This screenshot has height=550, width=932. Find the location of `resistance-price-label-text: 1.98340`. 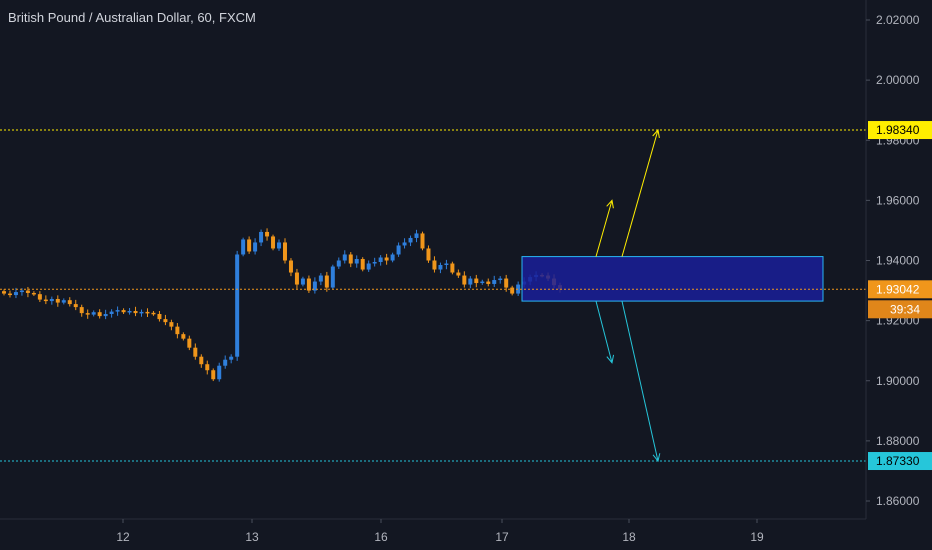

resistance-price-label-text: 1.98340 is located at coordinates (898, 130).